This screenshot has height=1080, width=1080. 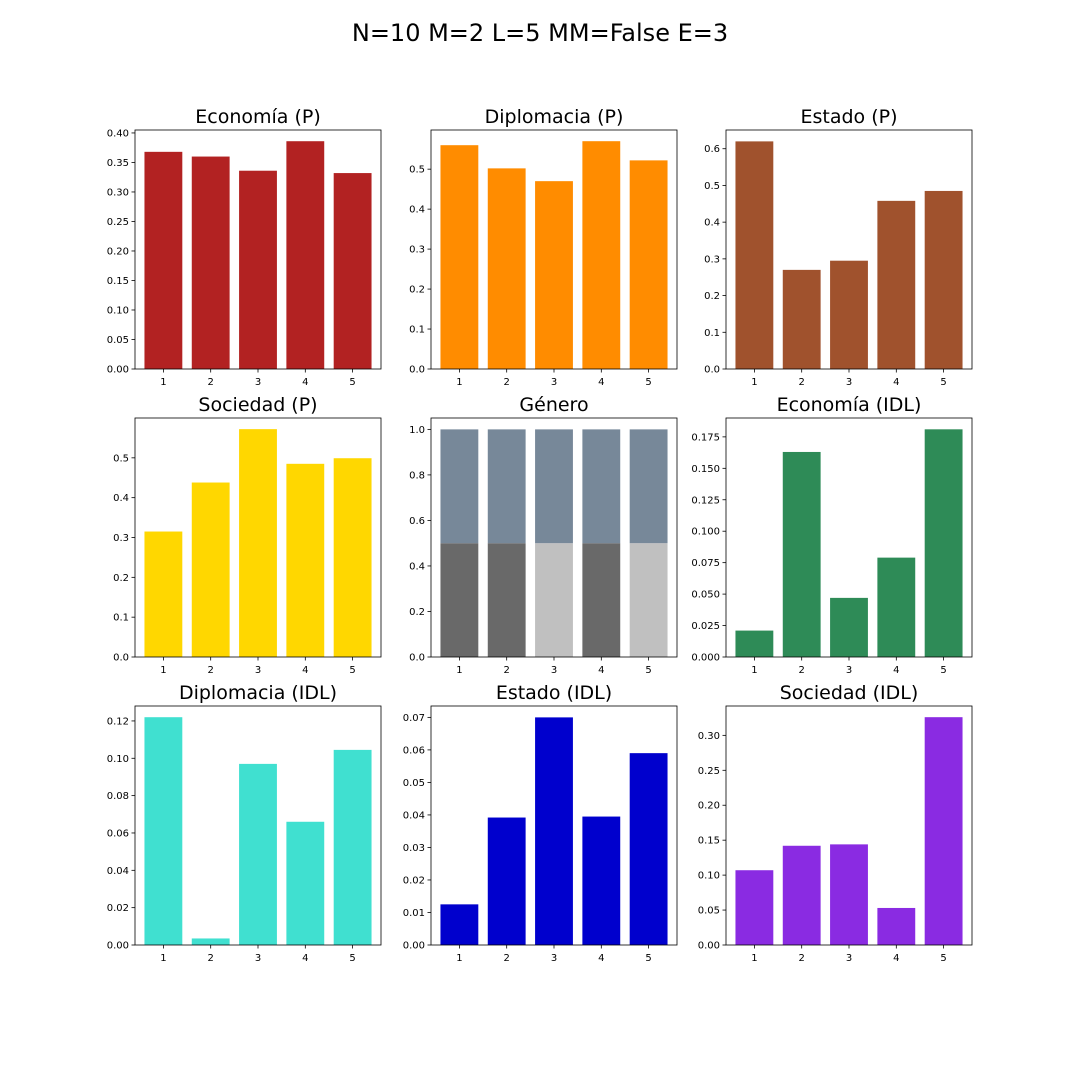 I want to click on y-tick-label: 0.07, so click(x=414, y=718).